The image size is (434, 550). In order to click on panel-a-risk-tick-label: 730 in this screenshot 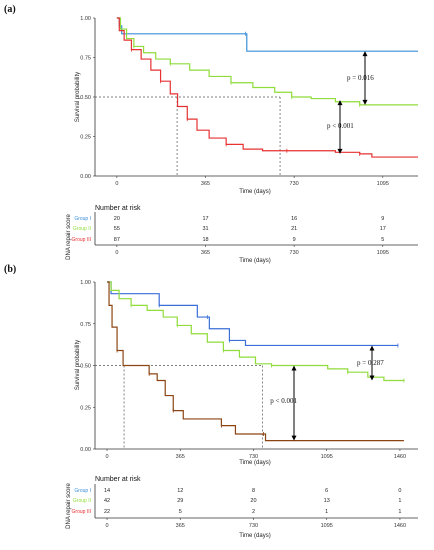, I will do `click(294, 253)`.